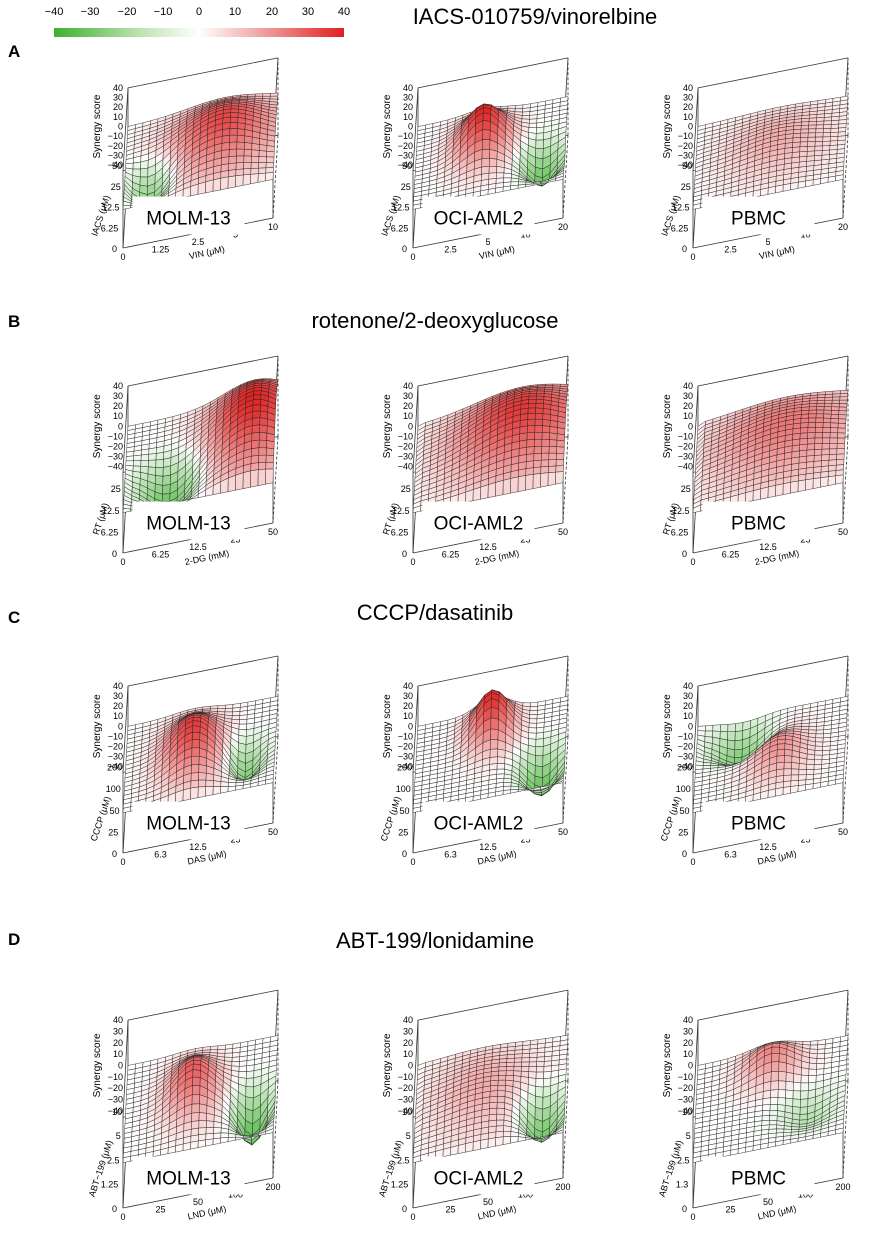 The width and height of the screenshot is (870, 1240). Describe the element at coordinates (115, 436) in the screenshot. I see `z-tick-label: −10` at that location.